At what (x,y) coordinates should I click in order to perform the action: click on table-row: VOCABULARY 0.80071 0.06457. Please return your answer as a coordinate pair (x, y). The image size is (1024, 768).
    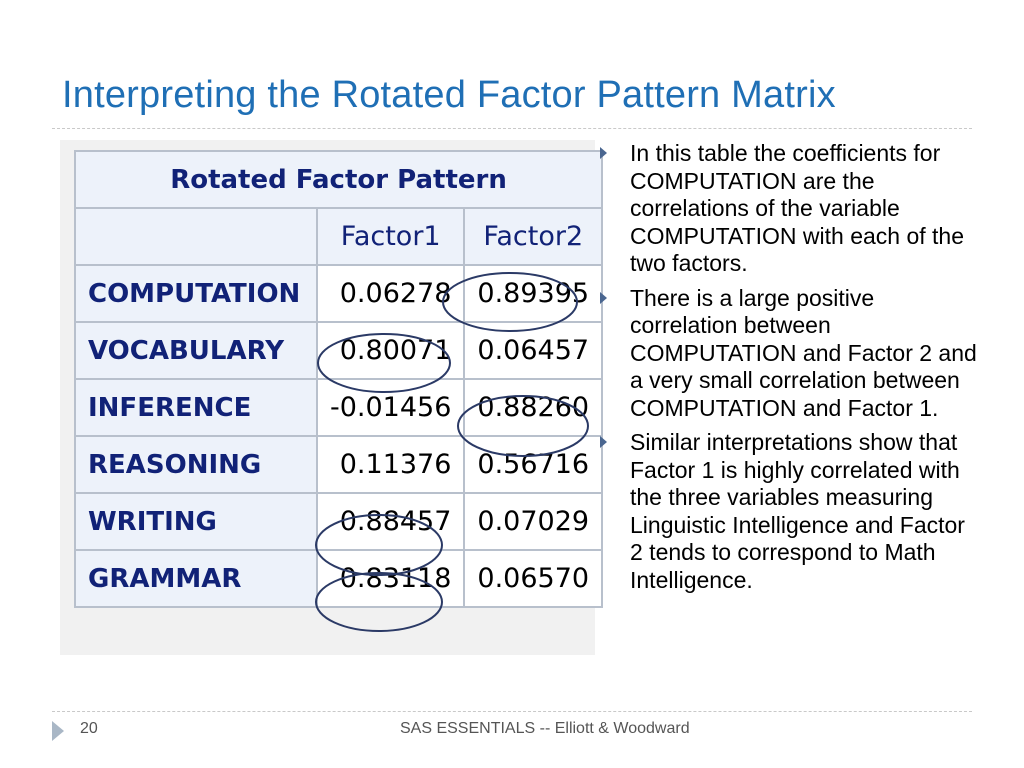
    Looking at the image, I should click on (339, 350).